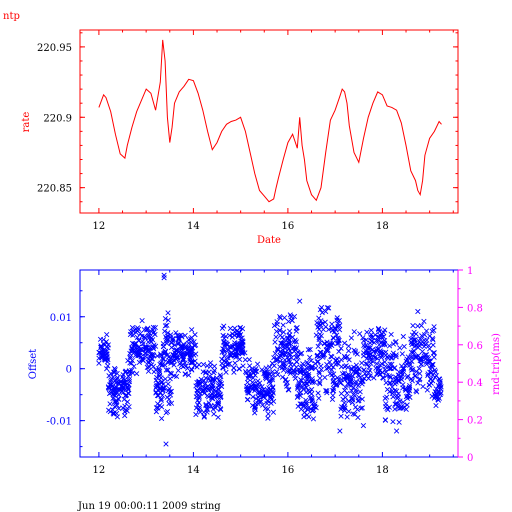 The image size is (512, 512). I want to click on rate-y-tick-label: 220.9, so click(57, 118).